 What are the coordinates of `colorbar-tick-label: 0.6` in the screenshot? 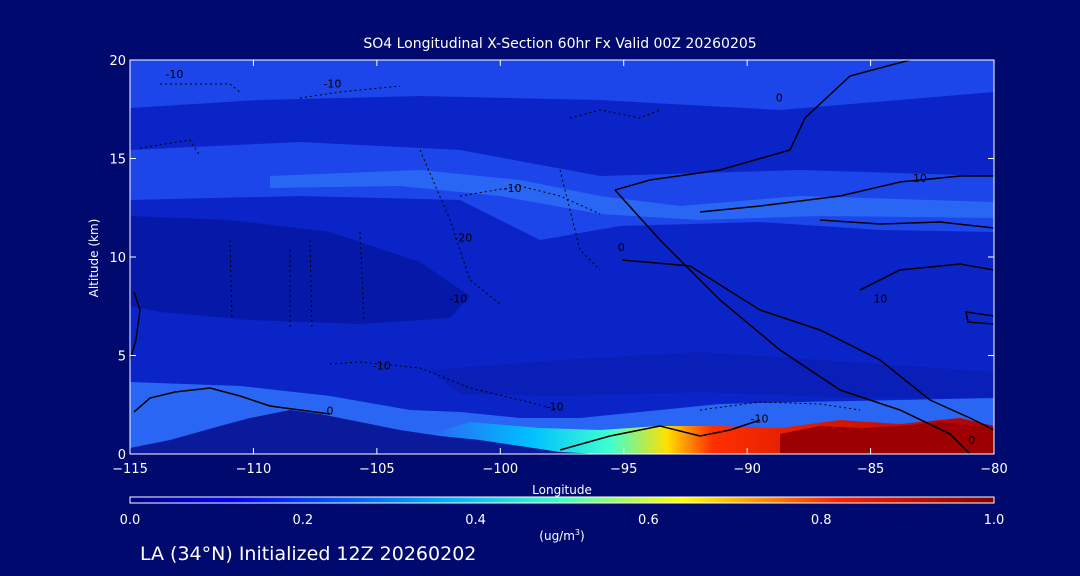 It's located at (648, 520).